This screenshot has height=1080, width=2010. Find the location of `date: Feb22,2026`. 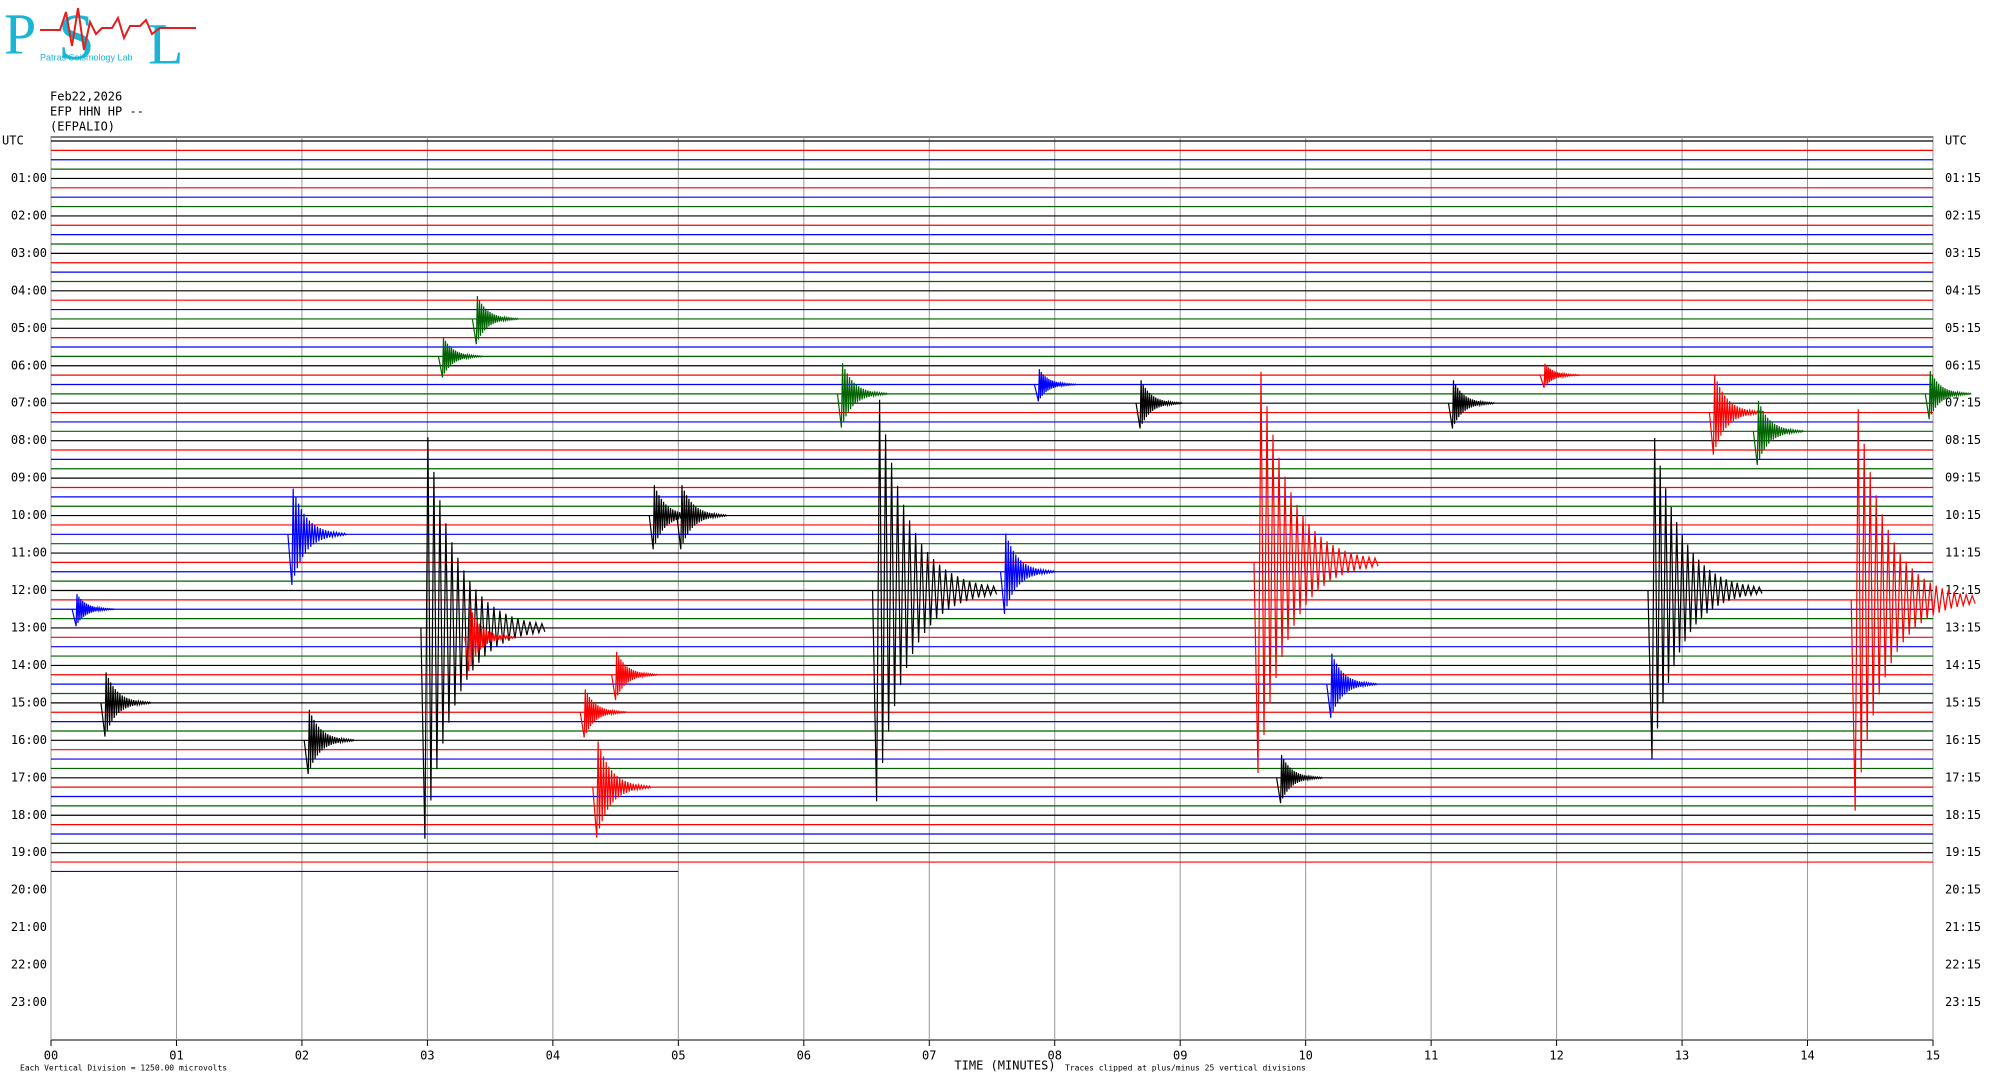

date: Feb22,2026 is located at coordinates (86, 97).